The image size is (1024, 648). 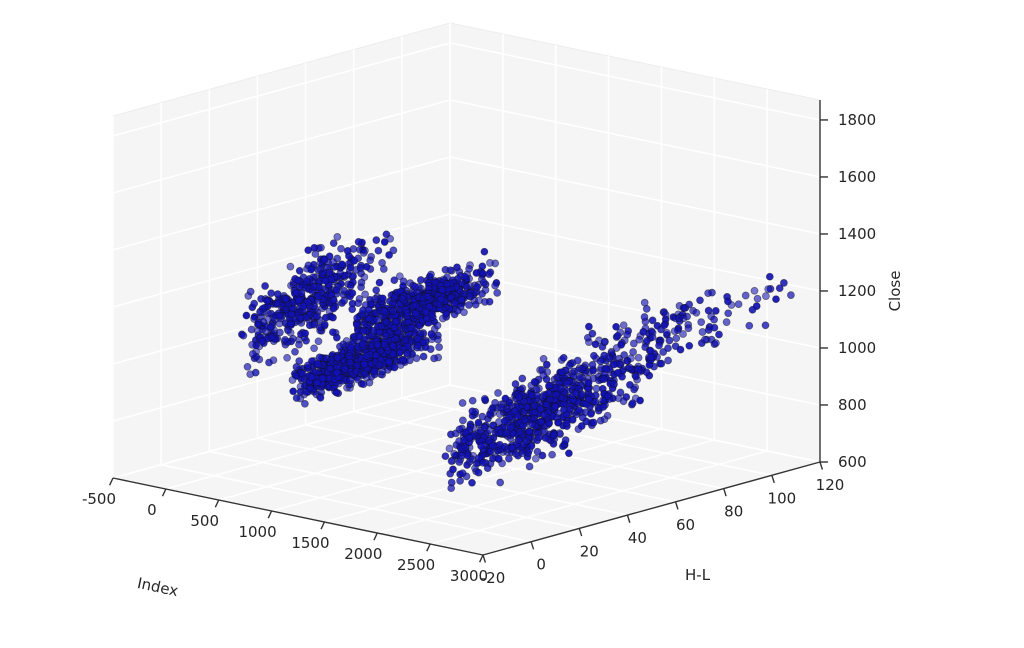 I want to click on svg-text: 3000, so click(x=469, y=576).